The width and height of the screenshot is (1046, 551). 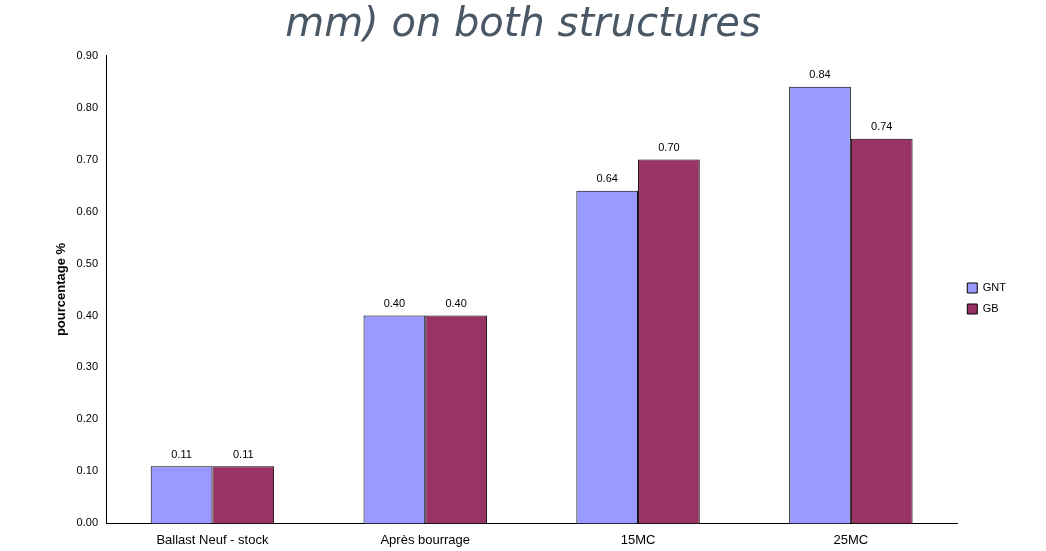 What do you see at coordinates (994, 287) in the screenshot?
I see `legend-label: GNT` at bounding box center [994, 287].